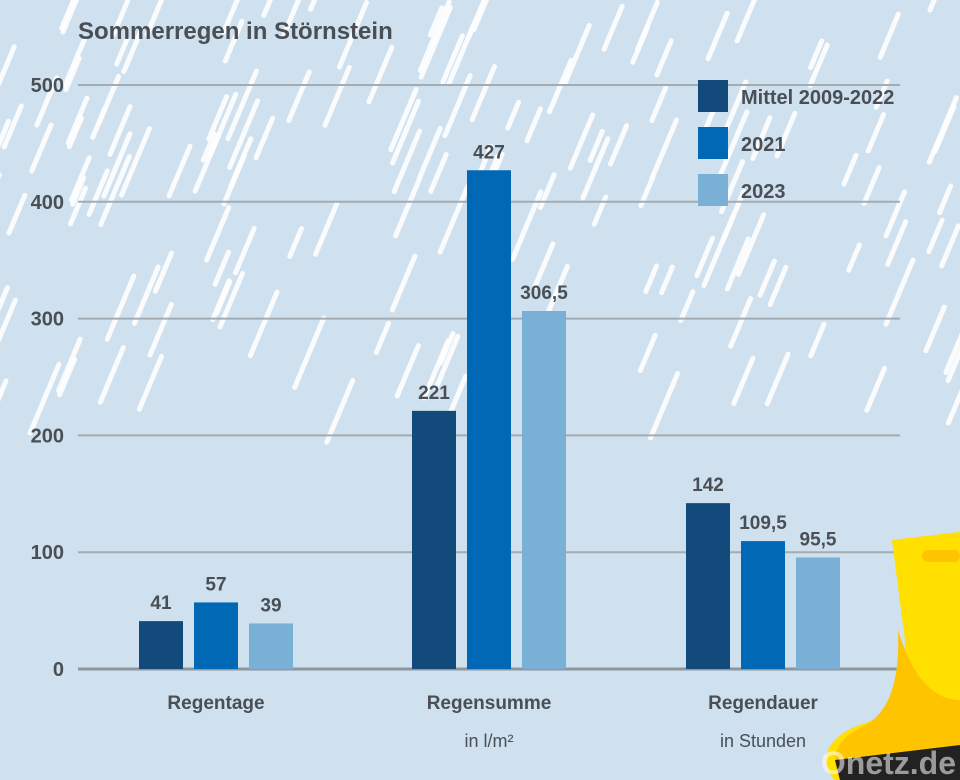 Image resolution: width=960 pixels, height=780 pixels. Describe the element at coordinates (434, 393) in the screenshot. I see `data-label: 221` at that location.